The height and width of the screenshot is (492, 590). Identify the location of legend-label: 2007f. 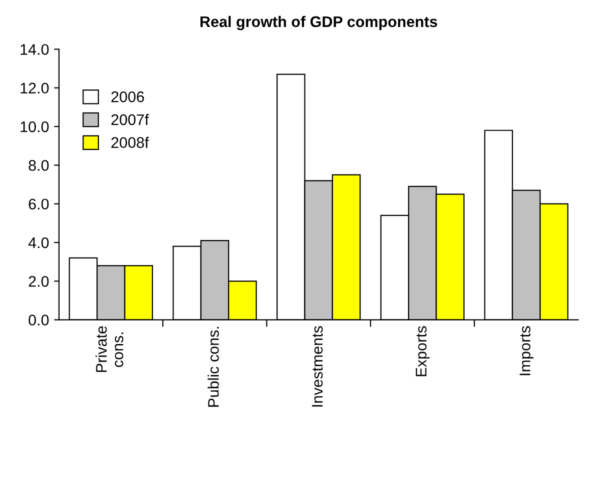
(130, 120).